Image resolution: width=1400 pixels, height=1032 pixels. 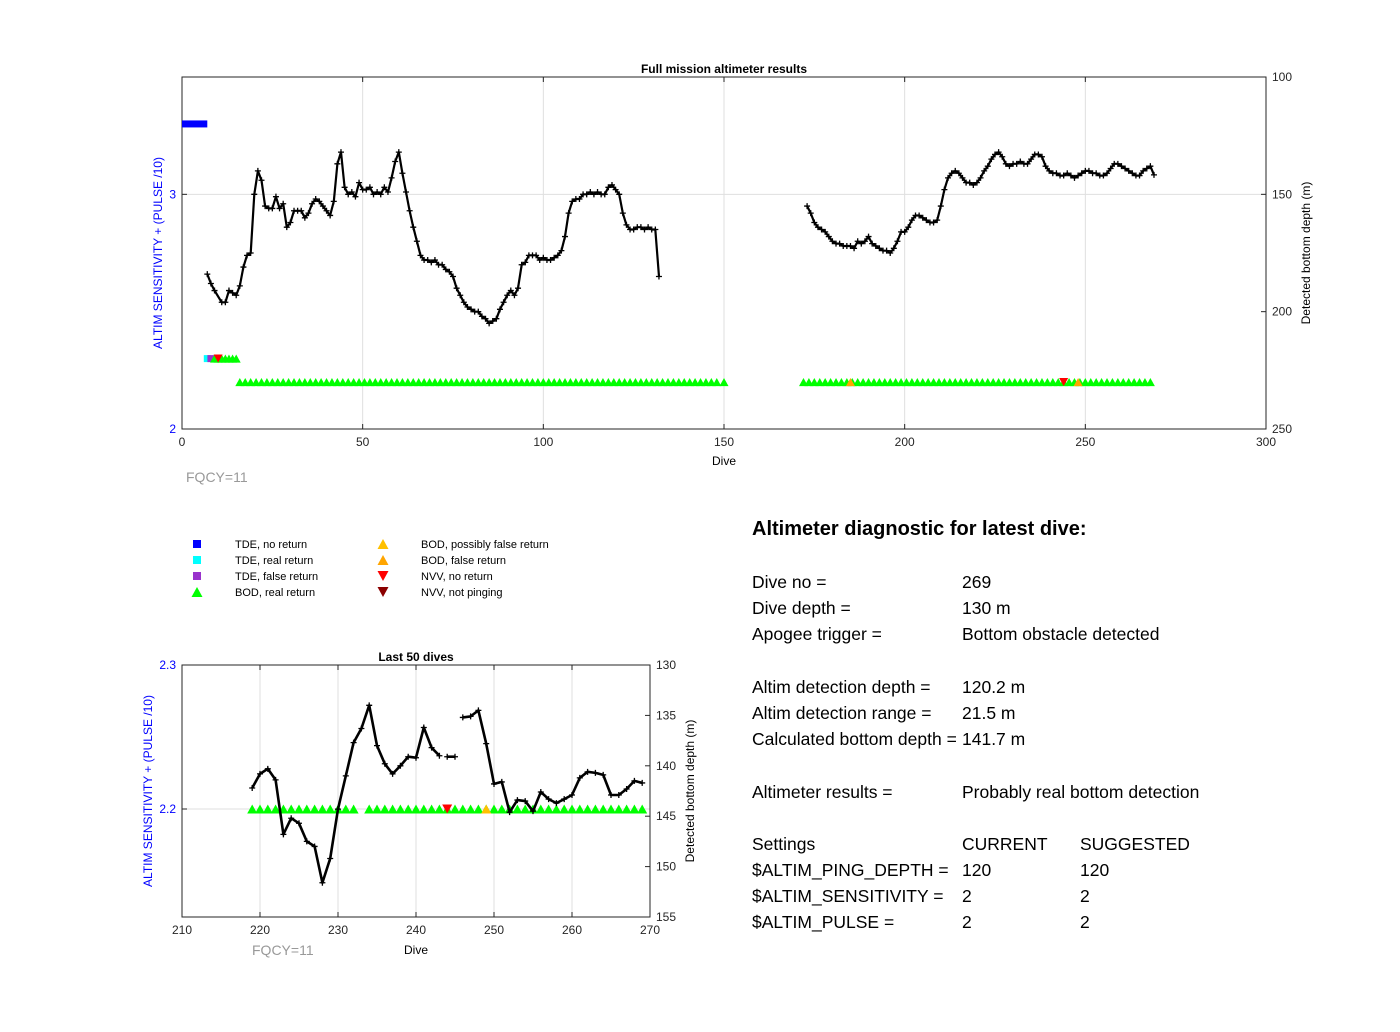 What do you see at coordinates (905, 442) in the screenshot?
I see `x-tick-label: 200` at bounding box center [905, 442].